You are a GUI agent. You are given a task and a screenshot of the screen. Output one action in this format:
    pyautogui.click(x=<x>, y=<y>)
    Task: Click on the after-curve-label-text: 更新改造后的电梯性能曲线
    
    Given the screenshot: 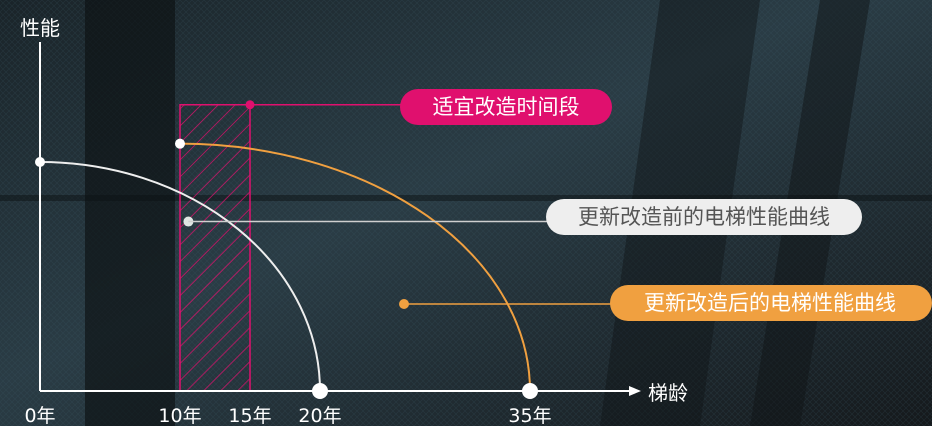 What is the action you would take?
    pyautogui.click(x=770, y=303)
    